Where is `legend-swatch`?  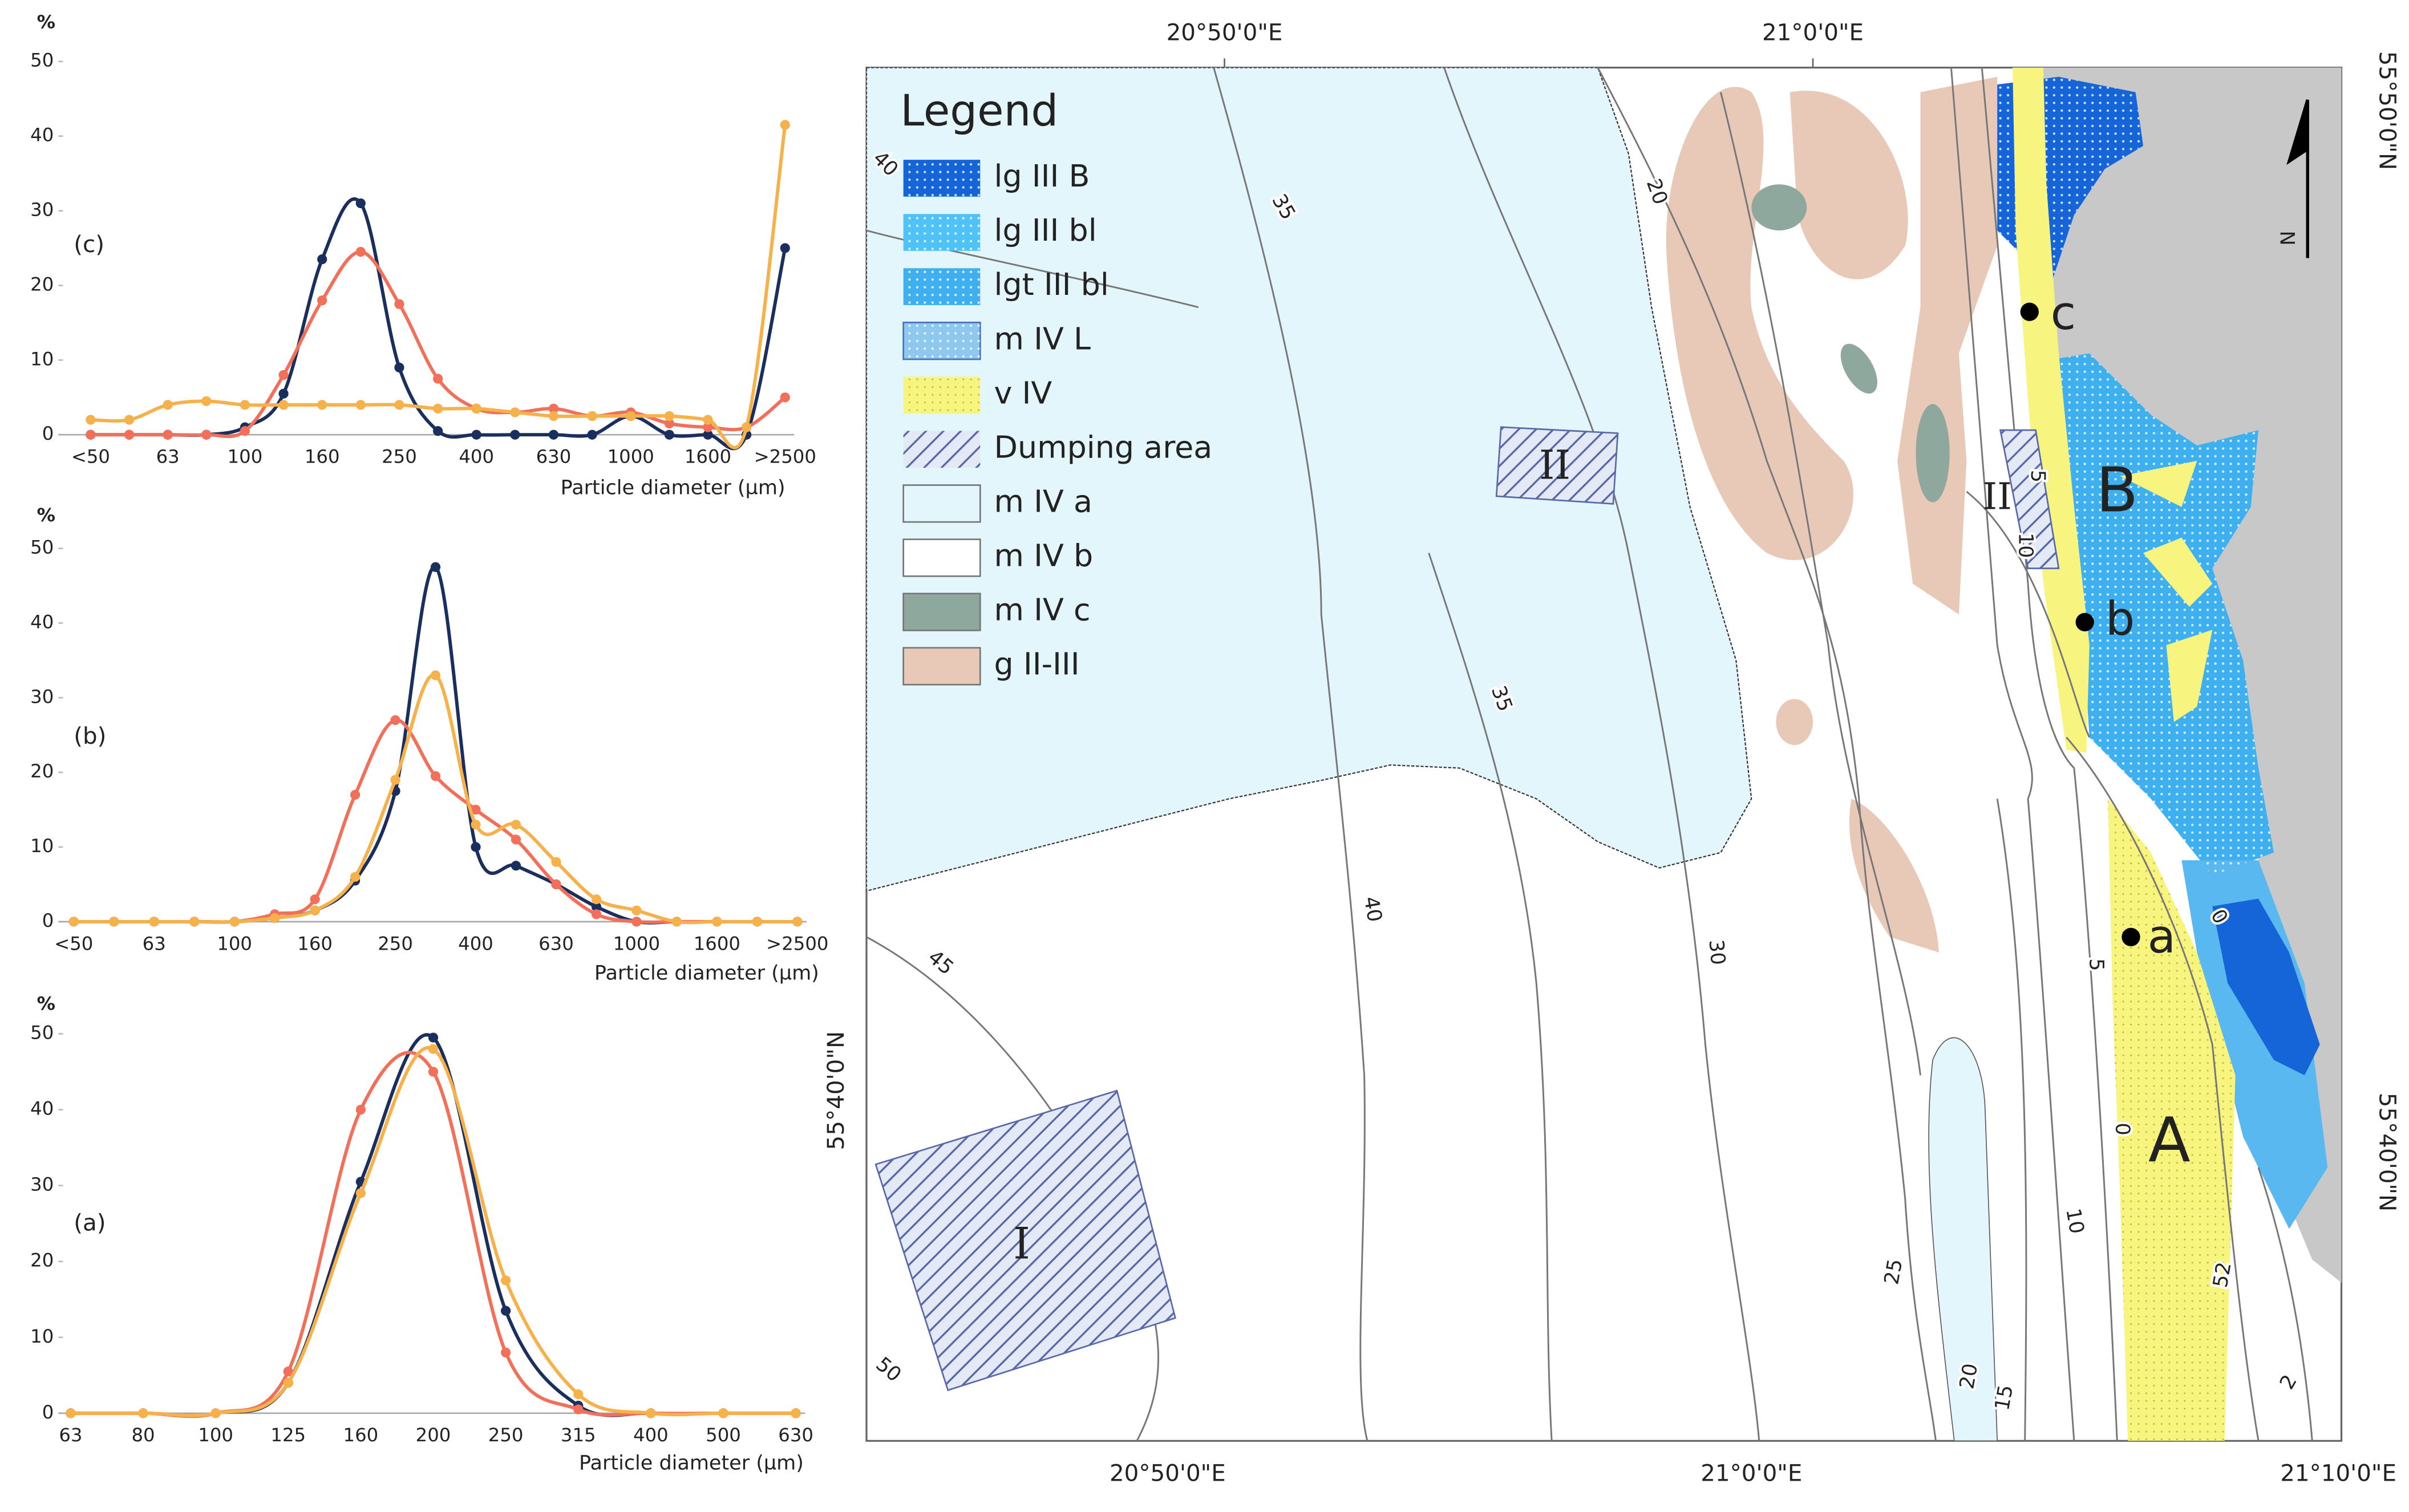 legend-swatch is located at coordinates (941, 557).